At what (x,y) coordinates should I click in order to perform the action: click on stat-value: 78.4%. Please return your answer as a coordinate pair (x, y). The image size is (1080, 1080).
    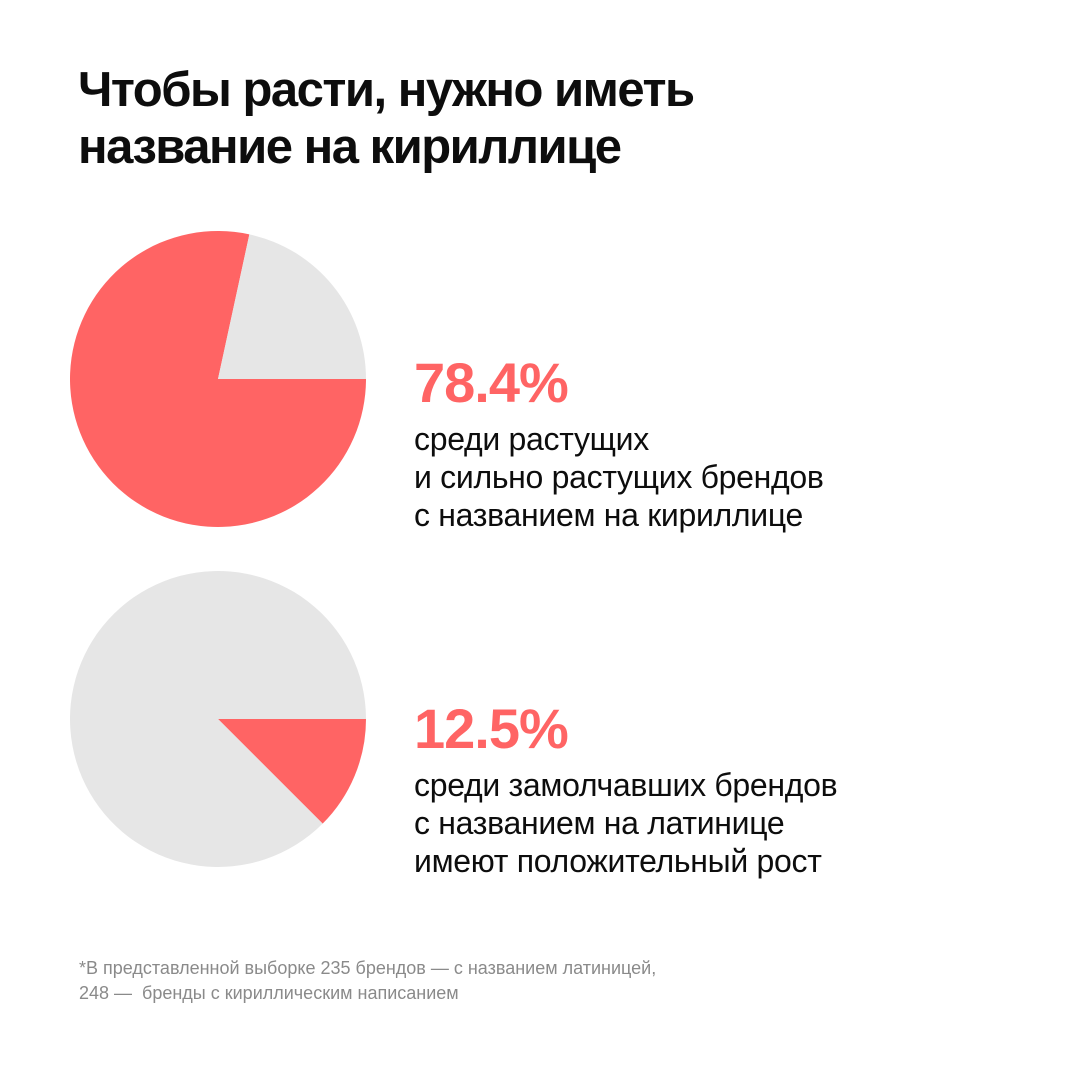
    Looking at the image, I should click on (491, 382).